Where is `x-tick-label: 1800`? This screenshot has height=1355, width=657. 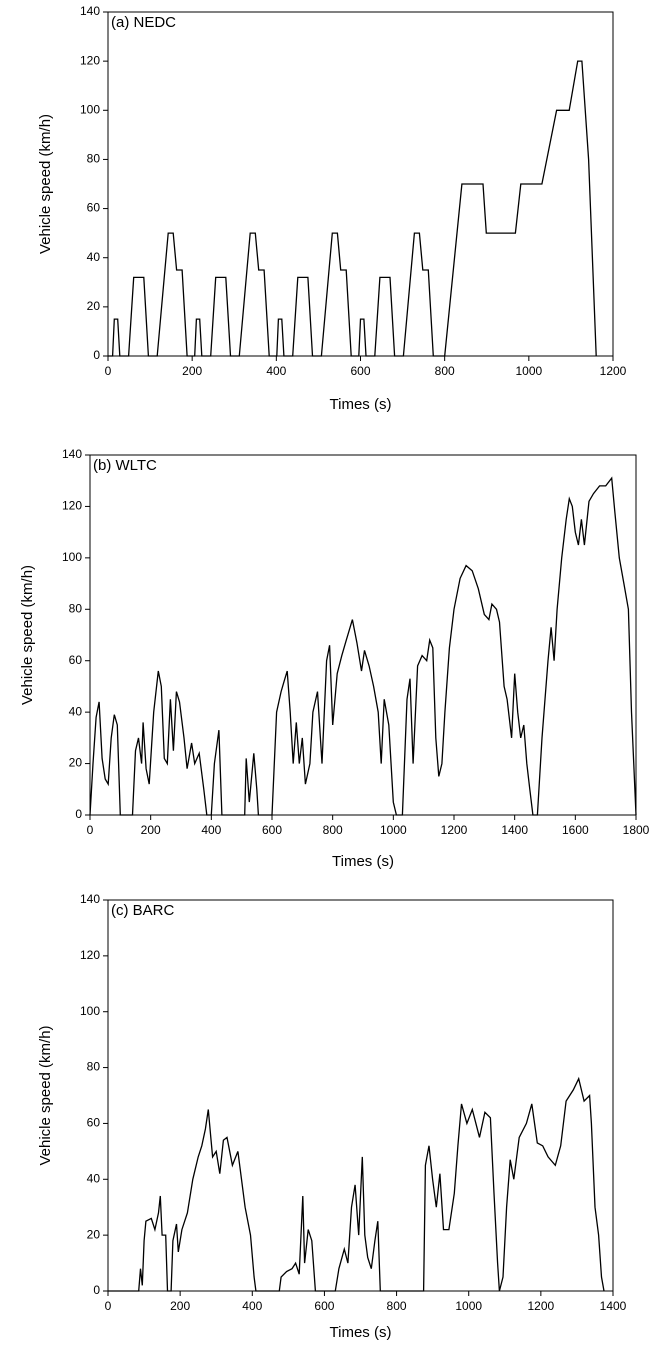 x-tick-label: 1800 is located at coordinates (636, 830).